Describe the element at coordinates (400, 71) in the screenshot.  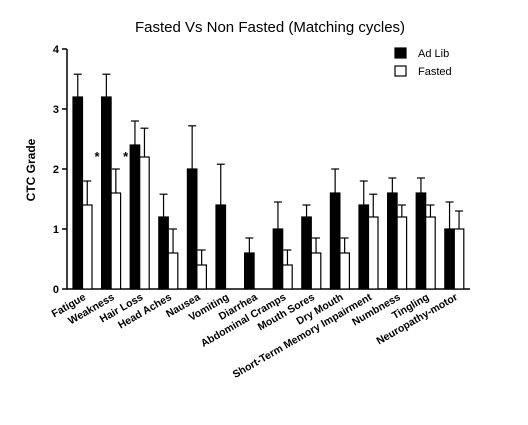
I see `legend-swatch-fasted` at that location.